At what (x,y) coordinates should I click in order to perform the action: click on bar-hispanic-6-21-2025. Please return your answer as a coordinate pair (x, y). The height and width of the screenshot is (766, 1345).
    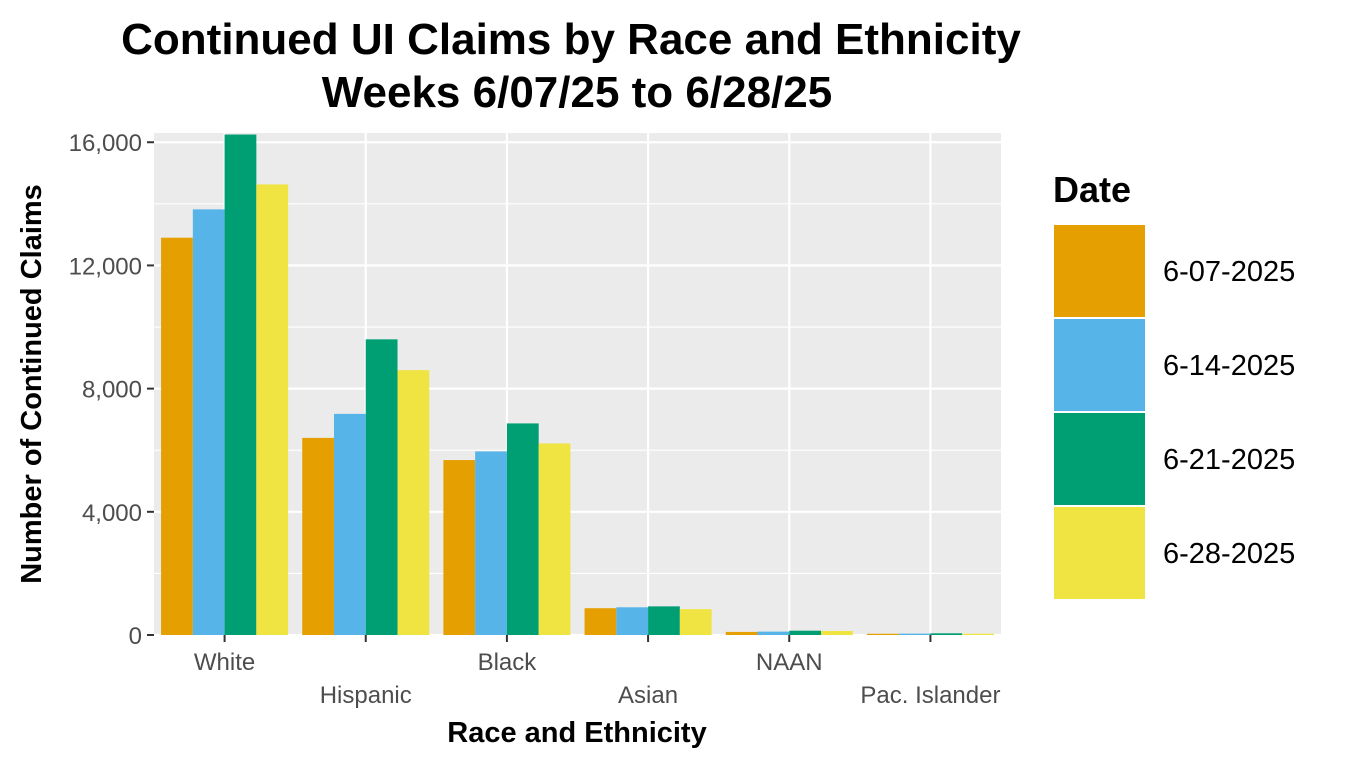
    Looking at the image, I should click on (381, 487).